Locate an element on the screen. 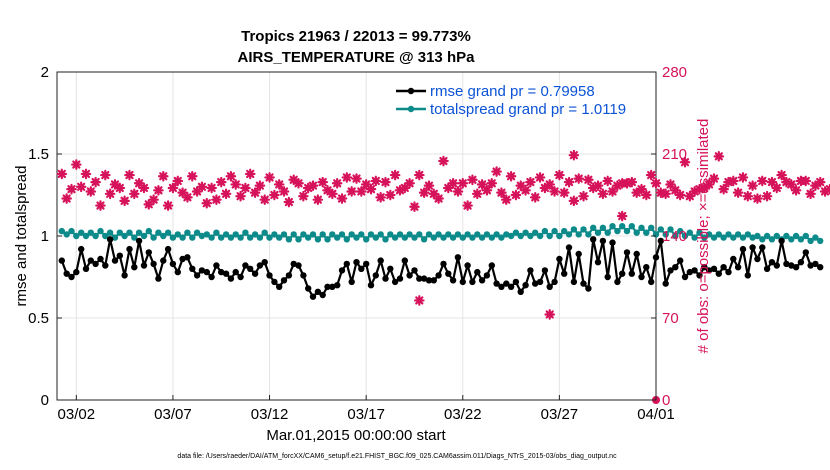 Image resolution: width=830 pixels, height=470 pixels. x-tick-label: 03/17 is located at coordinates (366, 414).